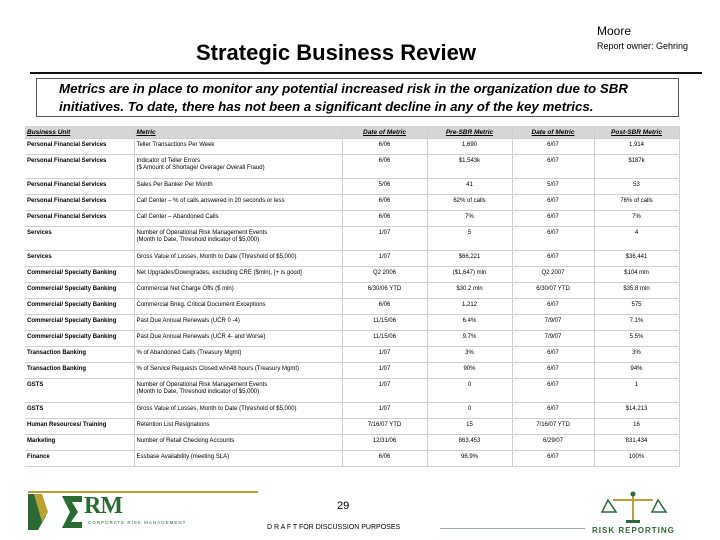 The image size is (720, 540). I want to click on cell-post-sbr: 16, so click(637, 426).